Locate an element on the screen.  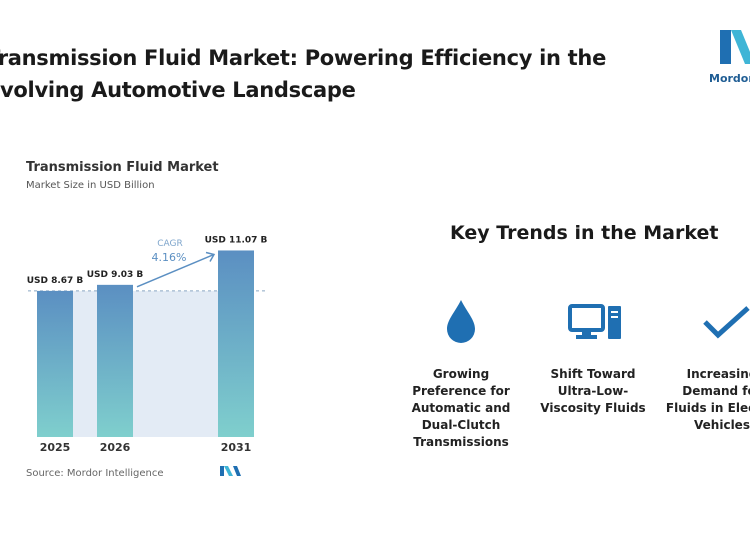
cagr-value: 4.16% is located at coordinates (169, 257).